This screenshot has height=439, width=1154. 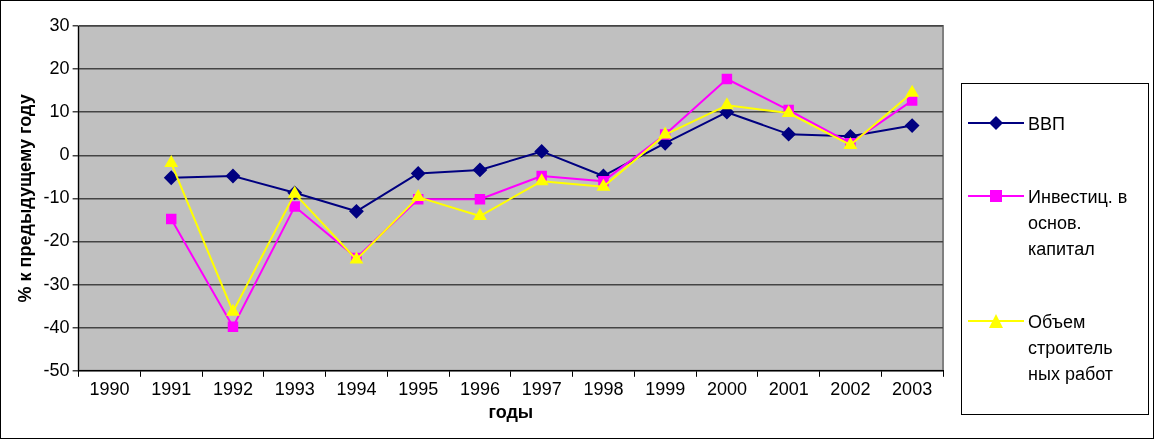 I want to click on y-tick-label: 20, so click(x=59, y=68).